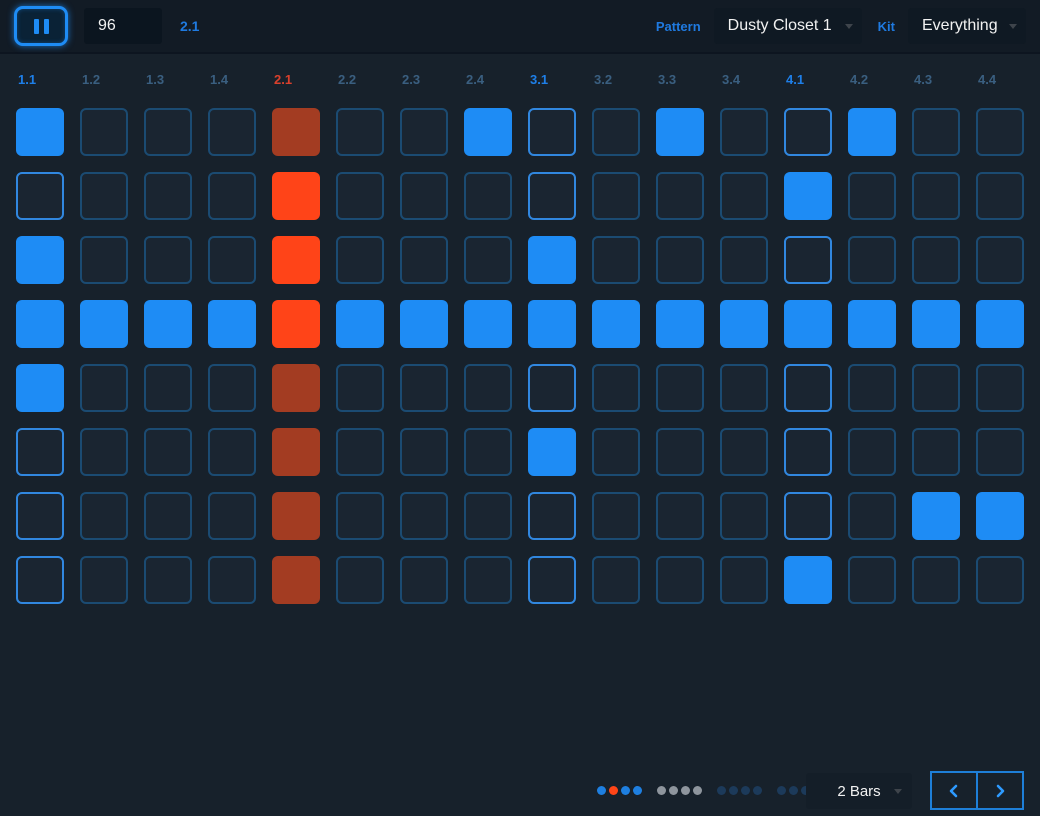 The height and width of the screenshot is (816, 1040). Describe the element at coordinates (680, 196) in the screenshot. I see `step-cell-row2-3.3` at that location.